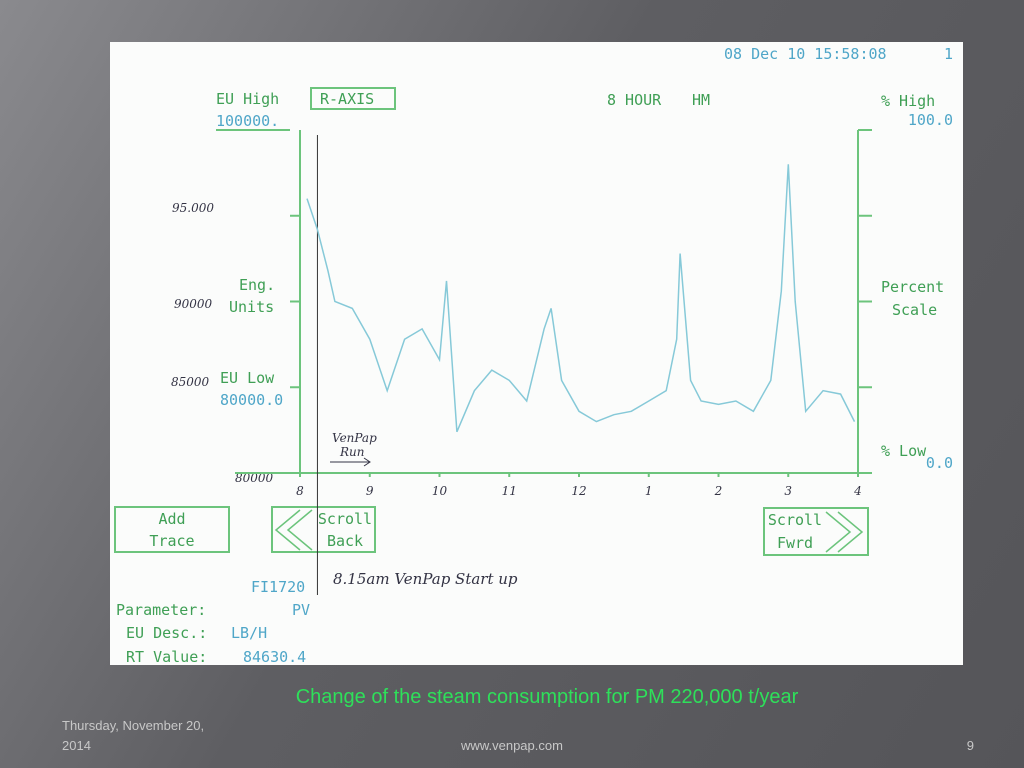 The image size is (1024, 768). What do you see at coordinates (970, 745) in the screenshot?
I see `footer-slide: 9` at bounding box center [970, 745].